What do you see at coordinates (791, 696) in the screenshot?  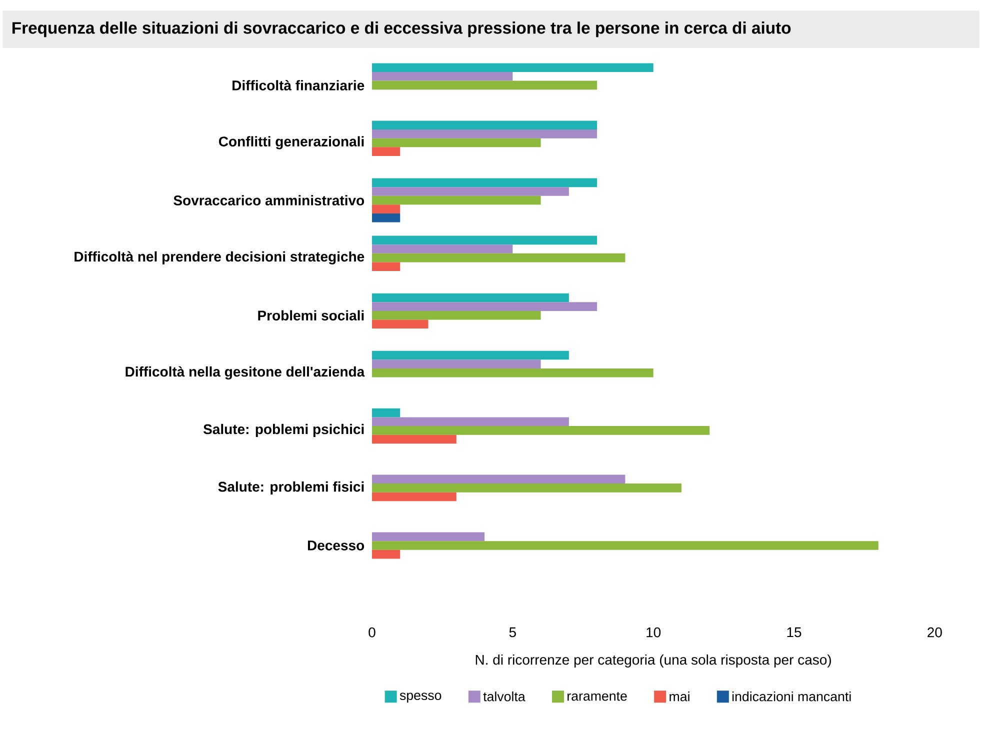 I see `legend-label: indicazioni mancanti` at bounding box center [791, 696].